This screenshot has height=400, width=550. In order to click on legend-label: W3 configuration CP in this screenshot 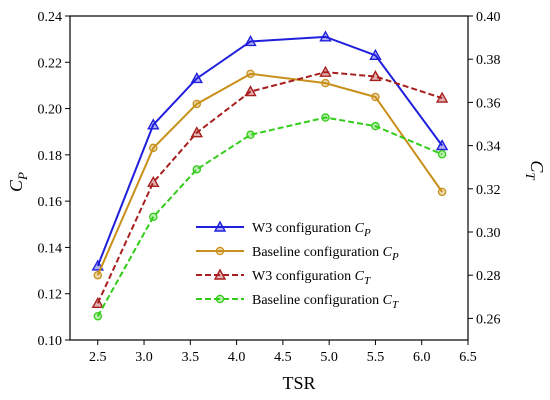, I will do `click(311, 230)`.